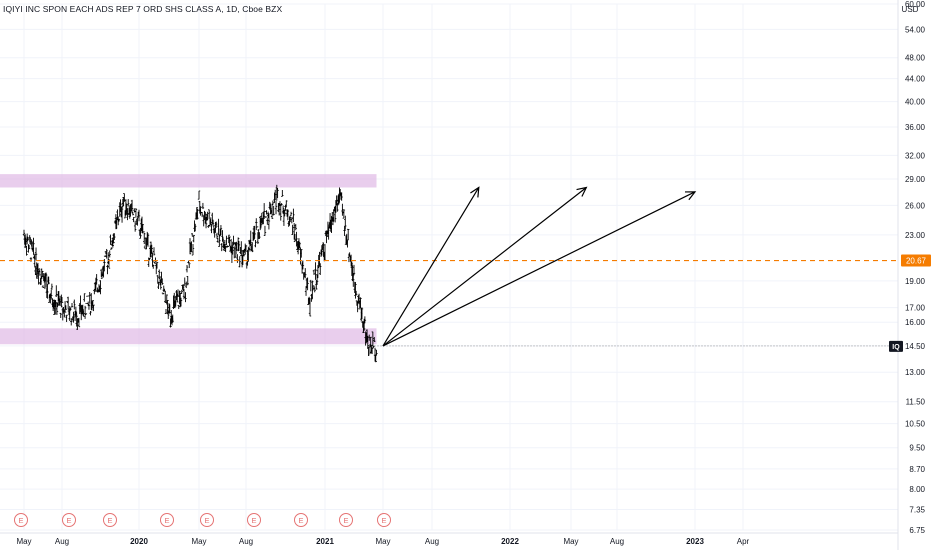  Describe the element at coordinates (743, 541) in the screenshot. I see `time-tick-label: Apr` at that location.